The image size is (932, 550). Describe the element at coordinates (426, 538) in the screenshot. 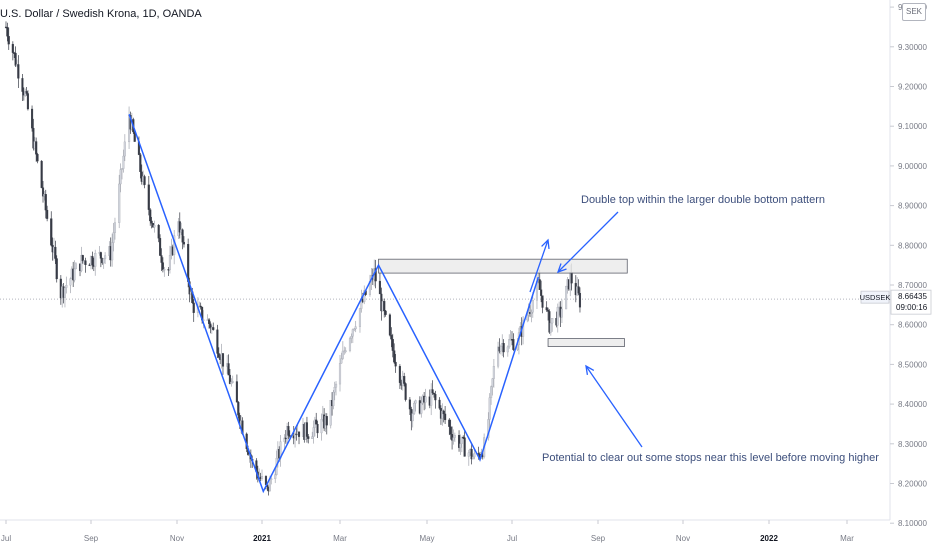

I see `time-tick-label: May` at that location.